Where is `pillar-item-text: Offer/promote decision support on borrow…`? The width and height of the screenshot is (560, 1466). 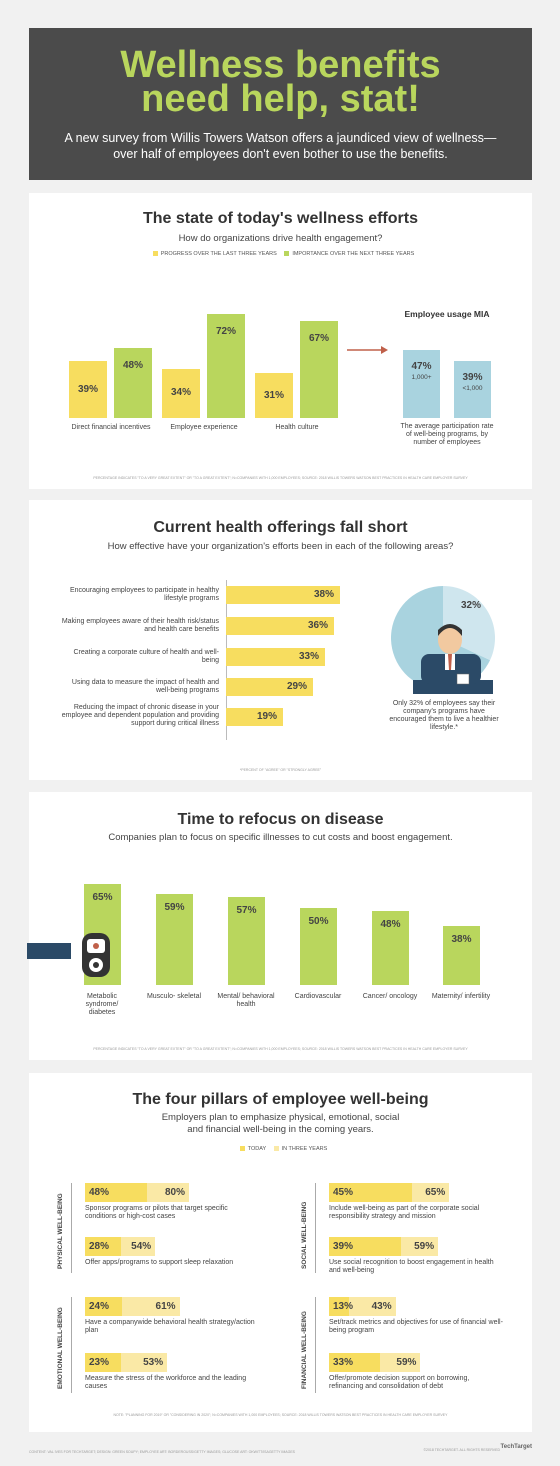 pillar-item-text: Offer/promote decision support on borrow… is located at coordinates (399, 1382).